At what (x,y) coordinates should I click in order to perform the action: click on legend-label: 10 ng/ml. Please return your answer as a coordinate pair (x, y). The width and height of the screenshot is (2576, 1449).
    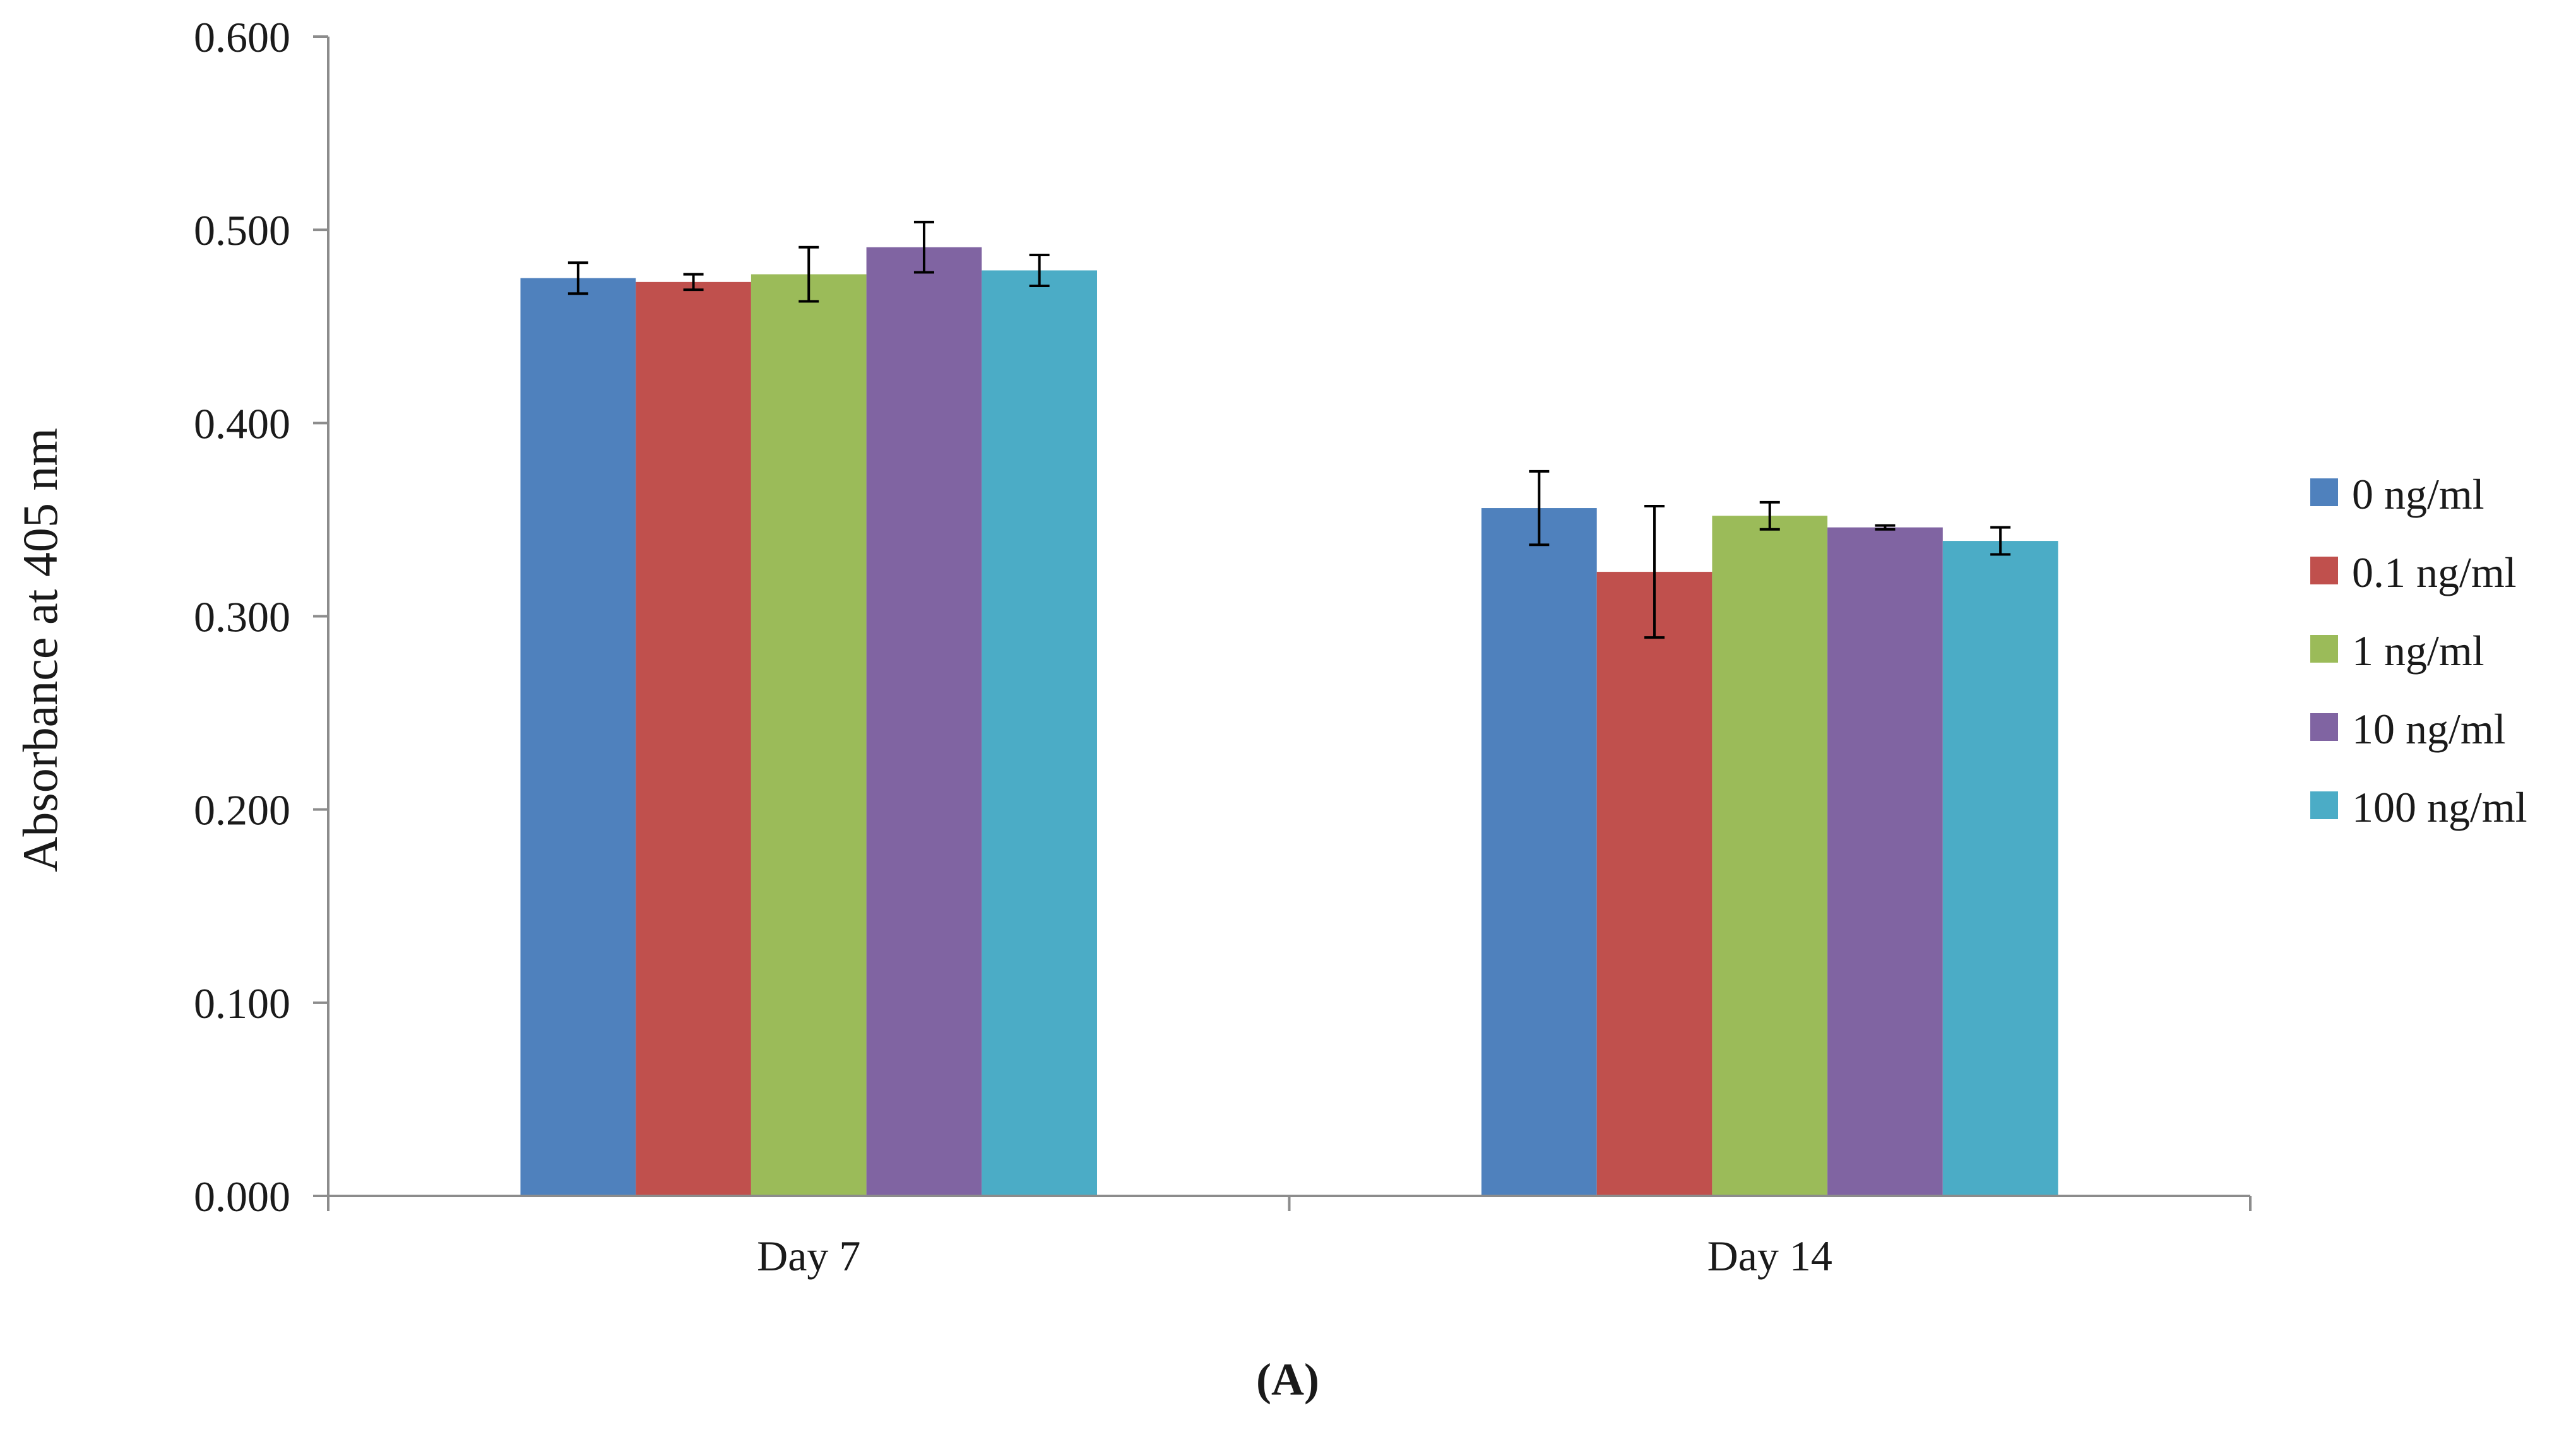
    Looking at the image, I should click on (2429, 729).